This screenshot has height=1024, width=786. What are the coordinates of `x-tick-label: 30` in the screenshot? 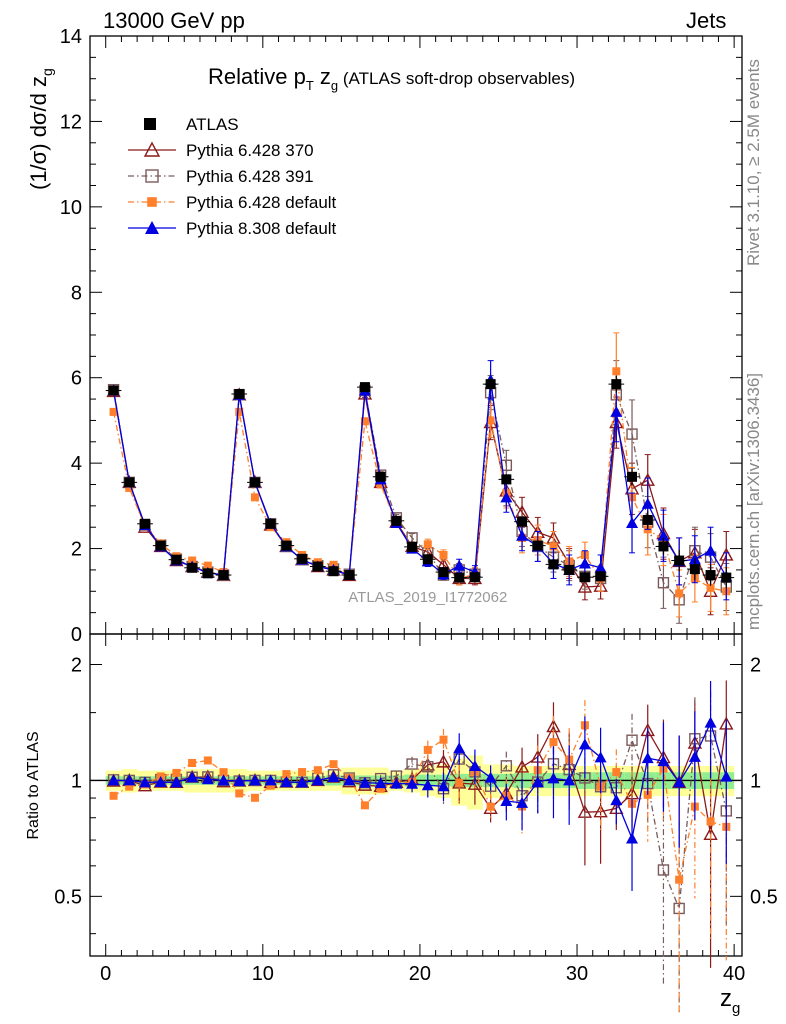 It's located at (577, 974).